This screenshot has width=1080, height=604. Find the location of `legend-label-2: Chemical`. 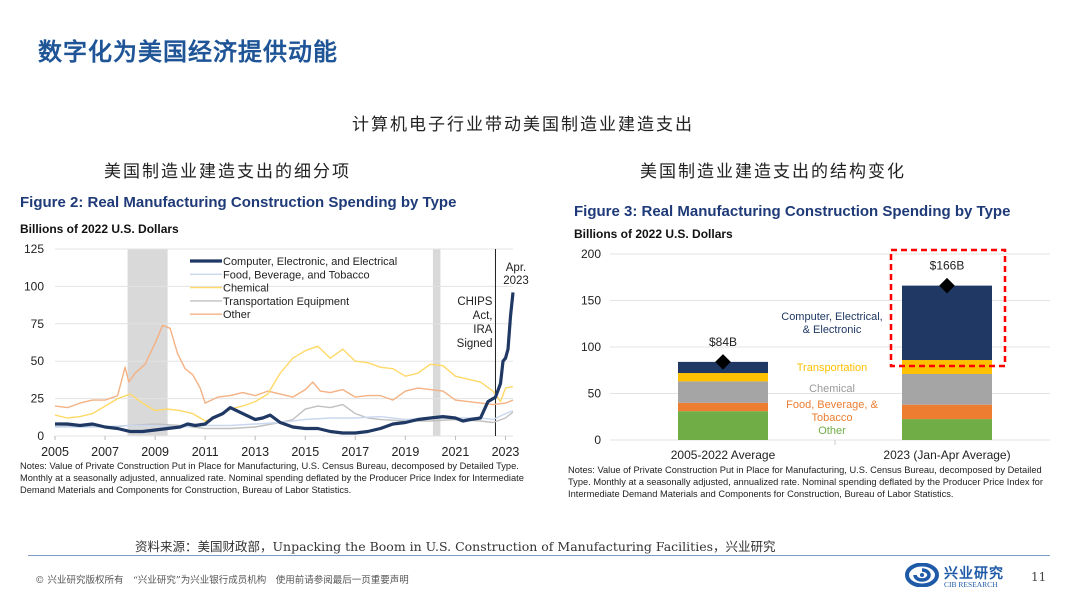

legend-label-2: Chemical is located at coordinates (246, 289).